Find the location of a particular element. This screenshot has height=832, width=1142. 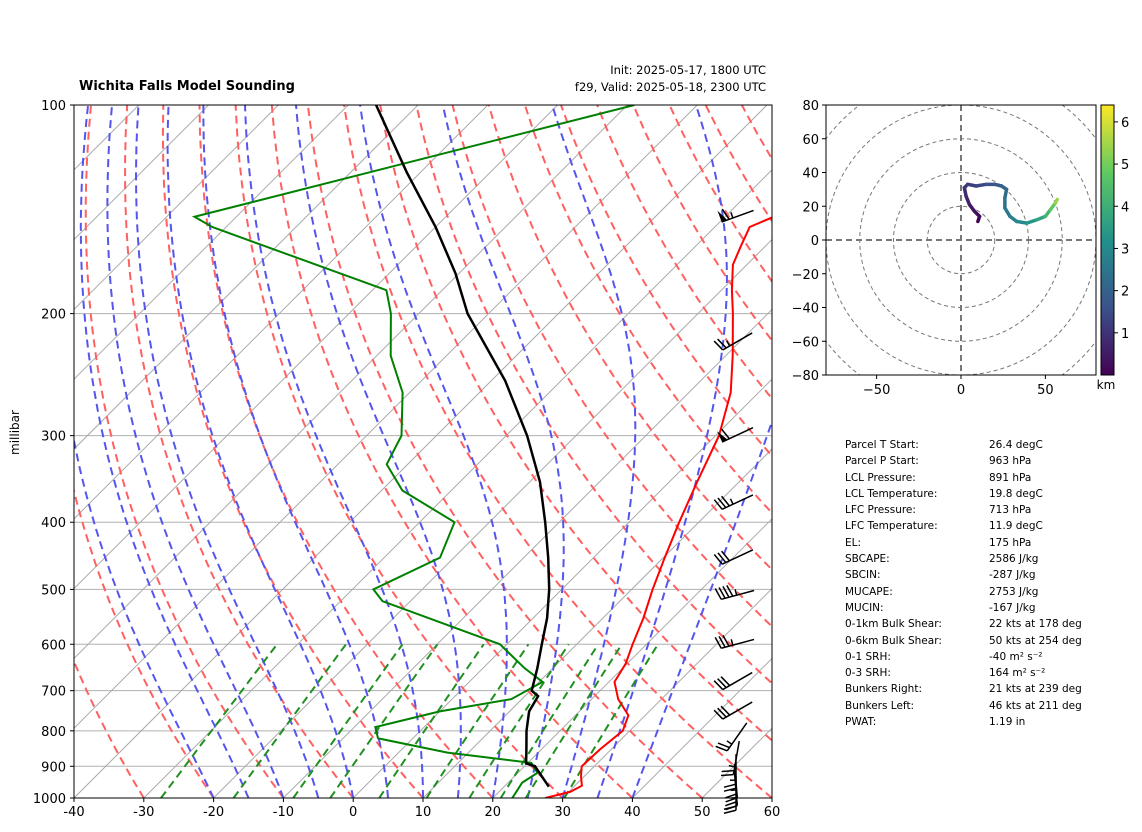

parameter-label: 0-1km Bulk Shear: is located at coordinates (893, 624).